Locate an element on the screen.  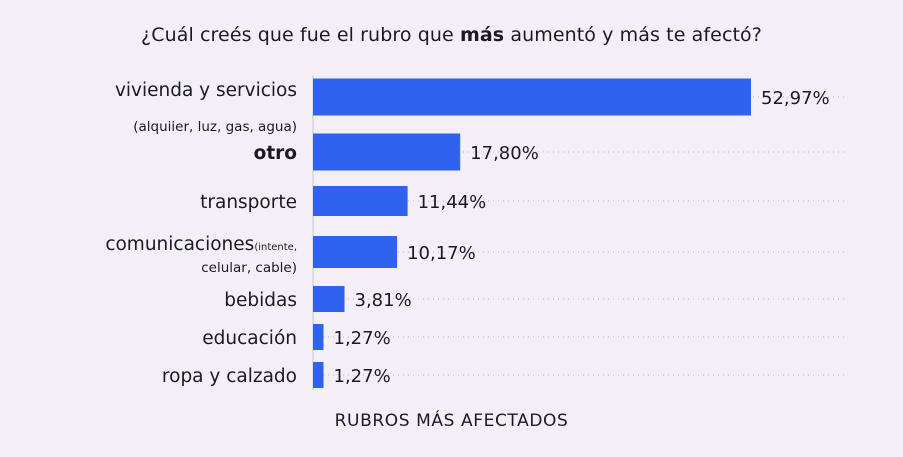
category-label: ropa y calzado is located at coordinates (229, 376).